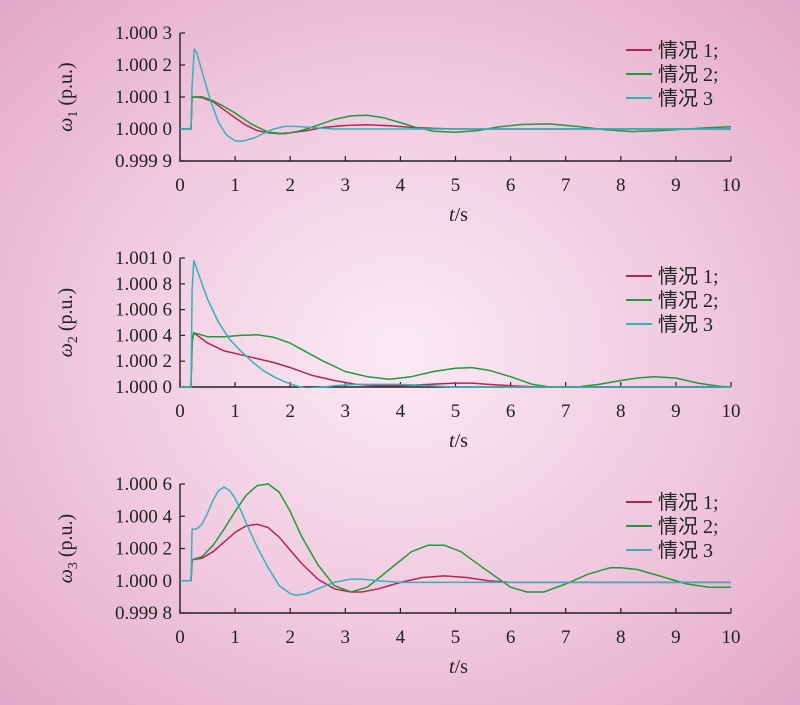  I want to click on y-axis-label: ω3 (p.u.), so click(68, 548).